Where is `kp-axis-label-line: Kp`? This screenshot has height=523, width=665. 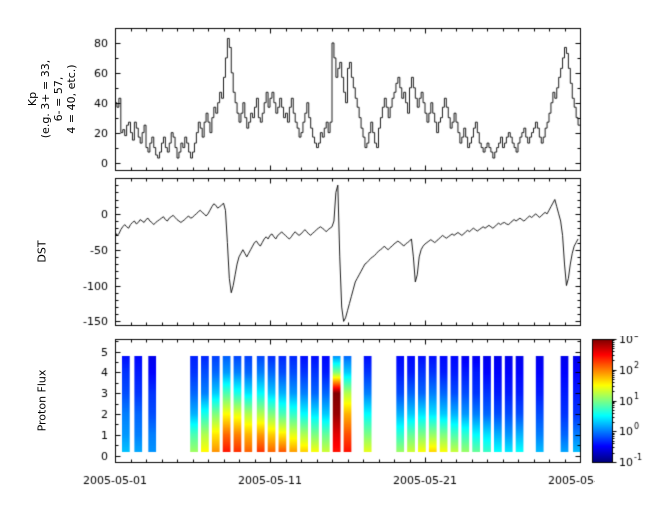
kp-axis-label-line: Kp is located at coordinates (32, 99).